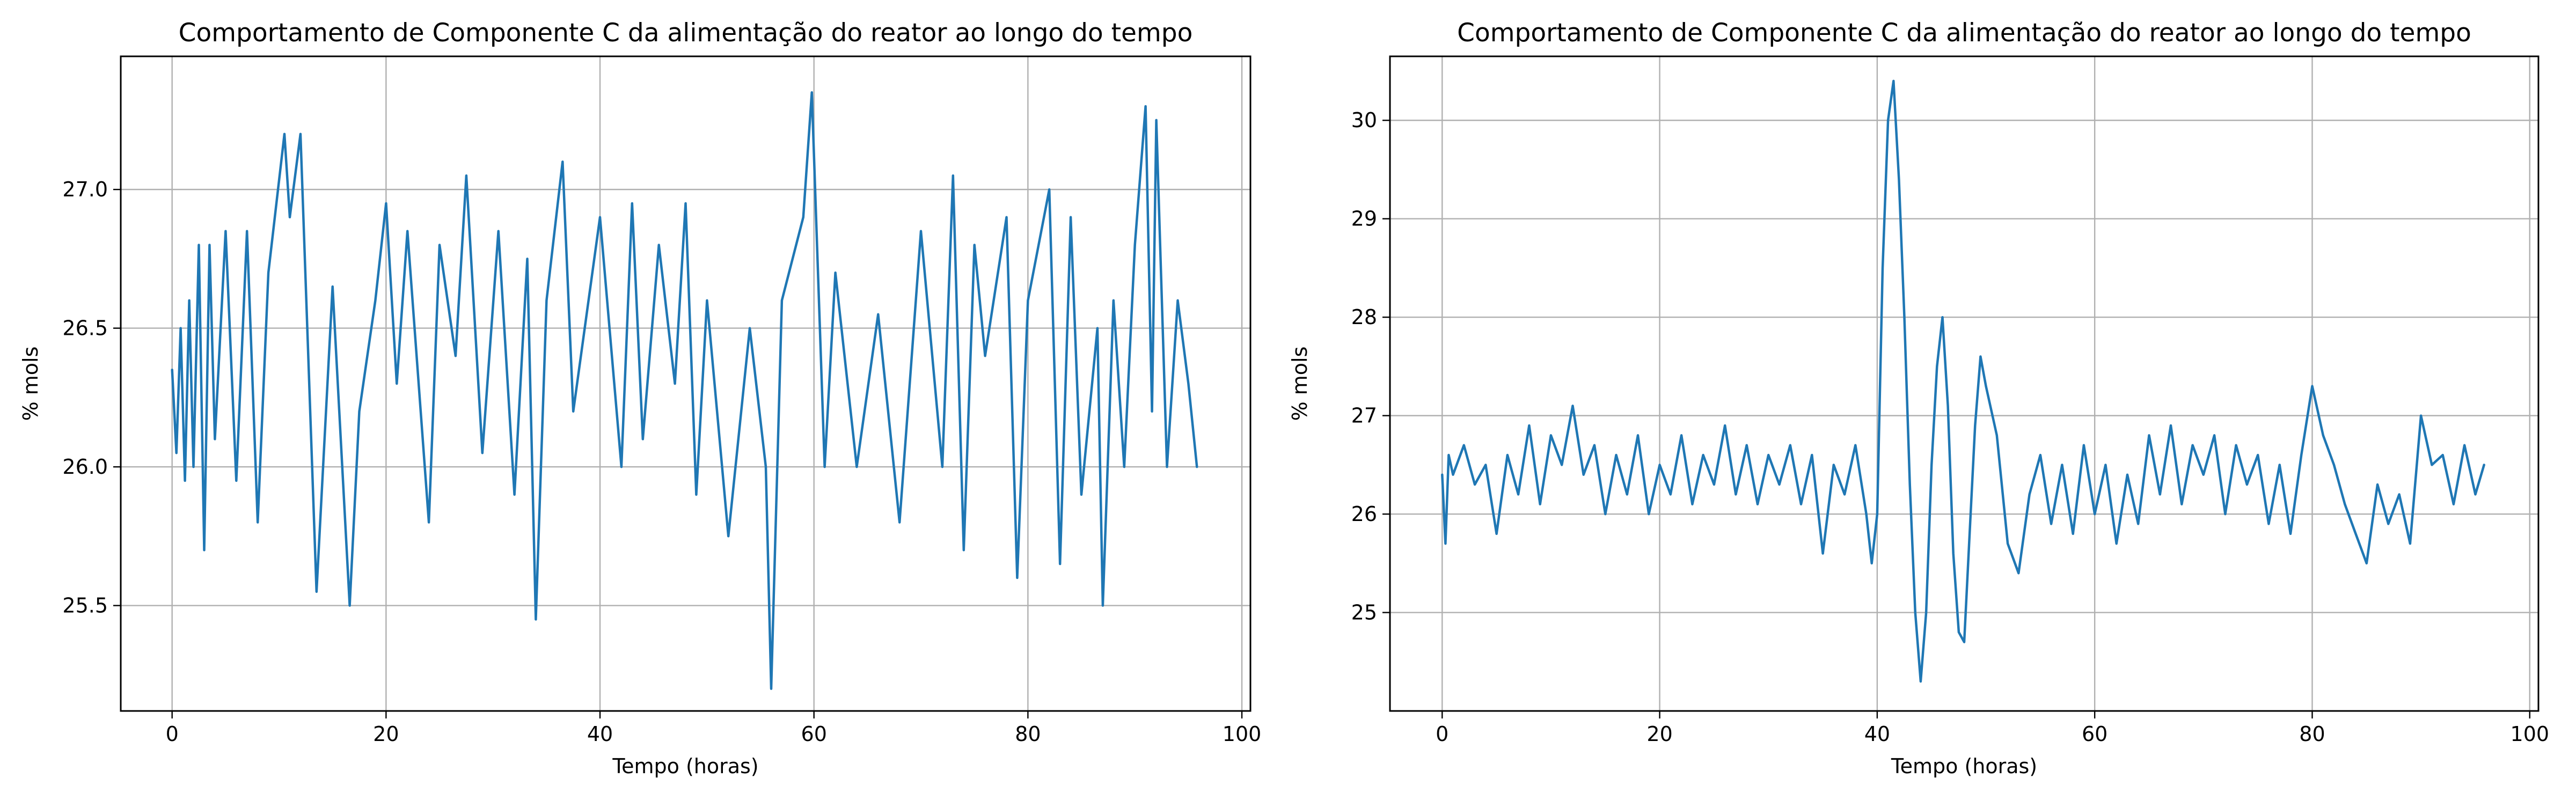 This screenshot has width=2576, height=807. Describe the element at coordinates (85, 189) in the screenshot. I see `left-chart-y-tick-label: 27.0` at that location.